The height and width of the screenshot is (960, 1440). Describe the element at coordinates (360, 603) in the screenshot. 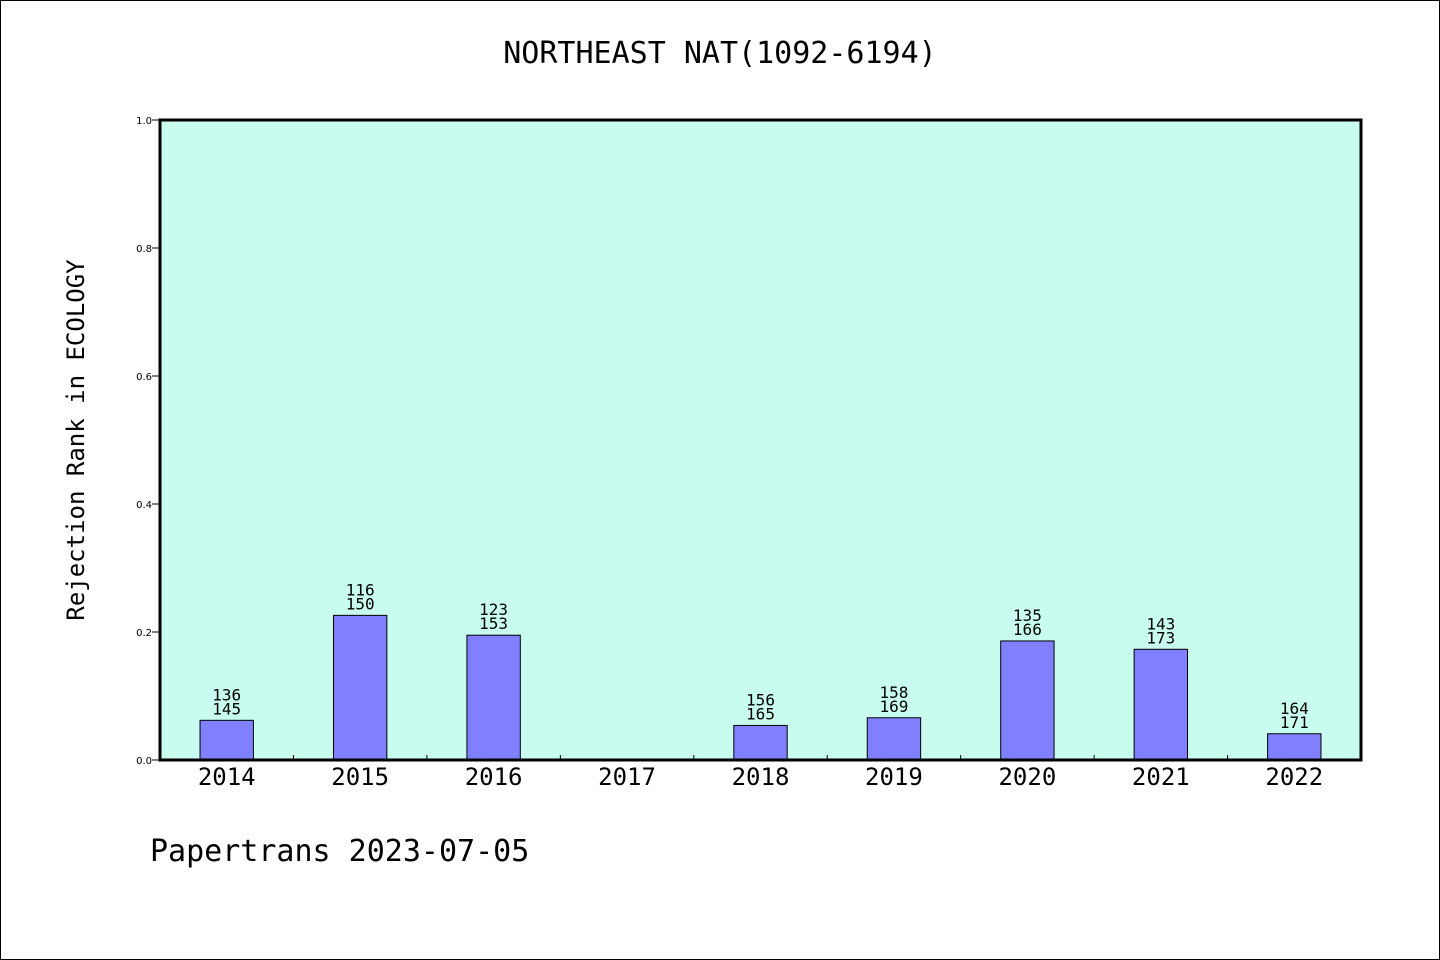

I see `bar-label-bottom: 150` at that location.